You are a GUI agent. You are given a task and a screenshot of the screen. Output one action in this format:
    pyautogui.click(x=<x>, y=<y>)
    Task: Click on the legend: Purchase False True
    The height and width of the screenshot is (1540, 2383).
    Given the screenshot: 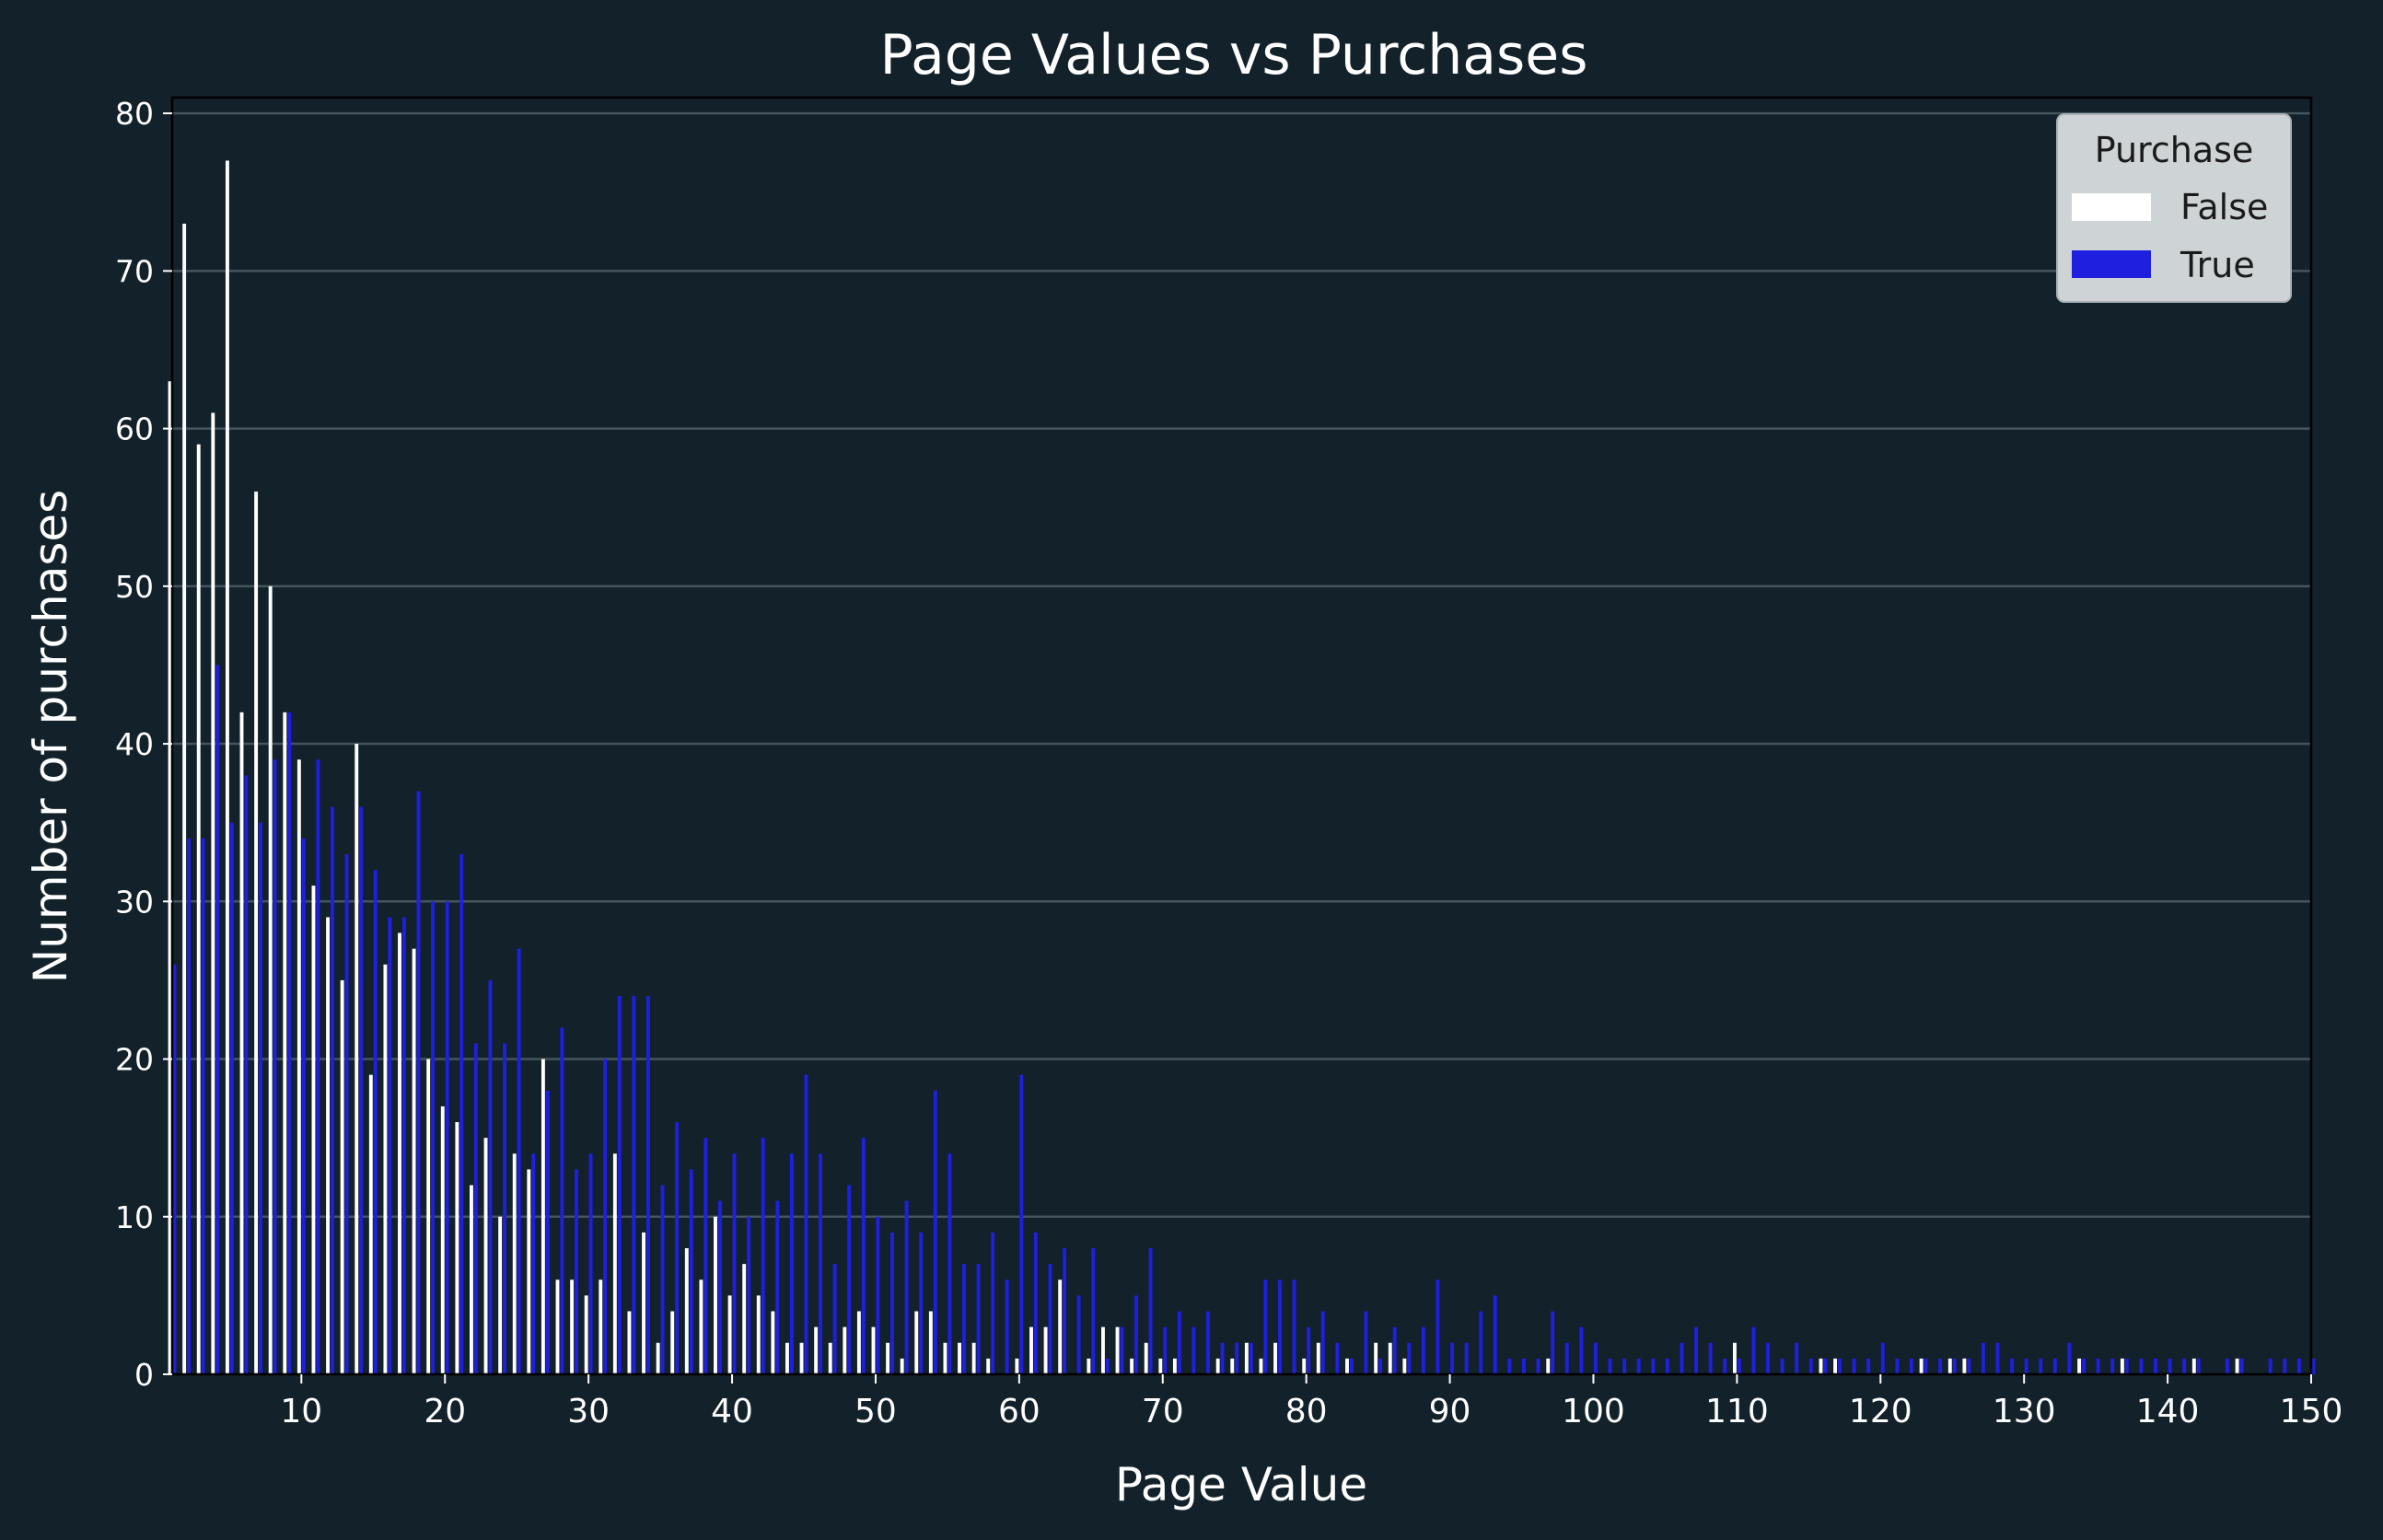 What is the action you would take?
    pyautogui.click(x=2174, y=208)
    